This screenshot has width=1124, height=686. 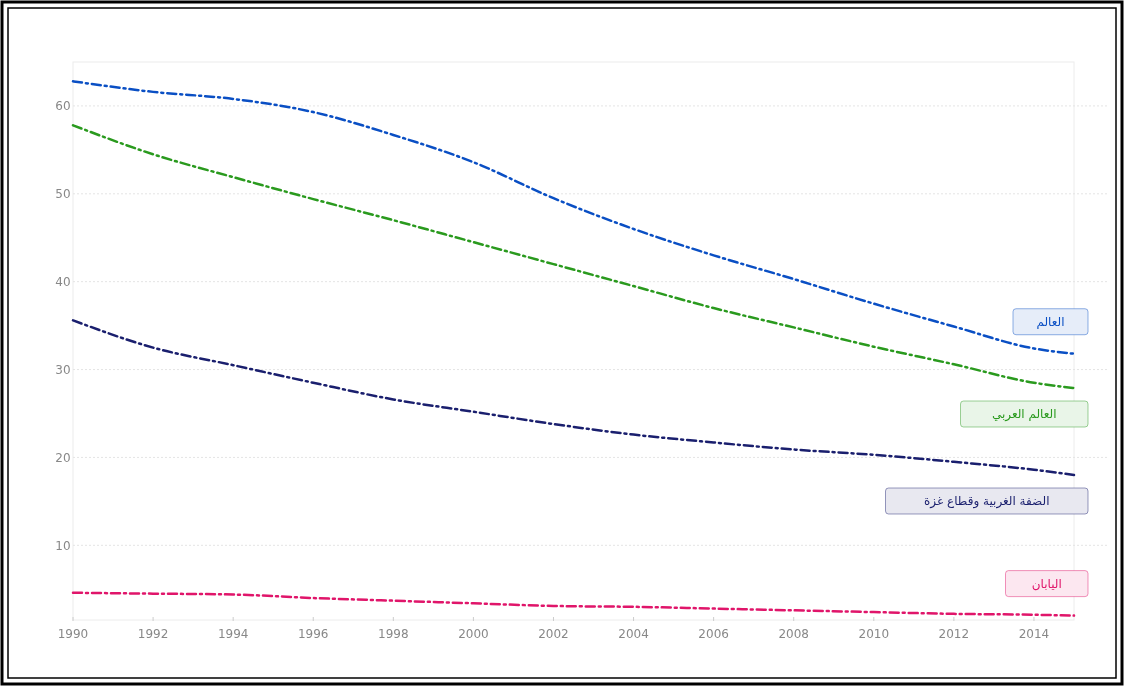 What do you see at coordinates (713, 634) in the screenshot?
I see `x-tick-label: 2006` at bounding box center [713, 634].